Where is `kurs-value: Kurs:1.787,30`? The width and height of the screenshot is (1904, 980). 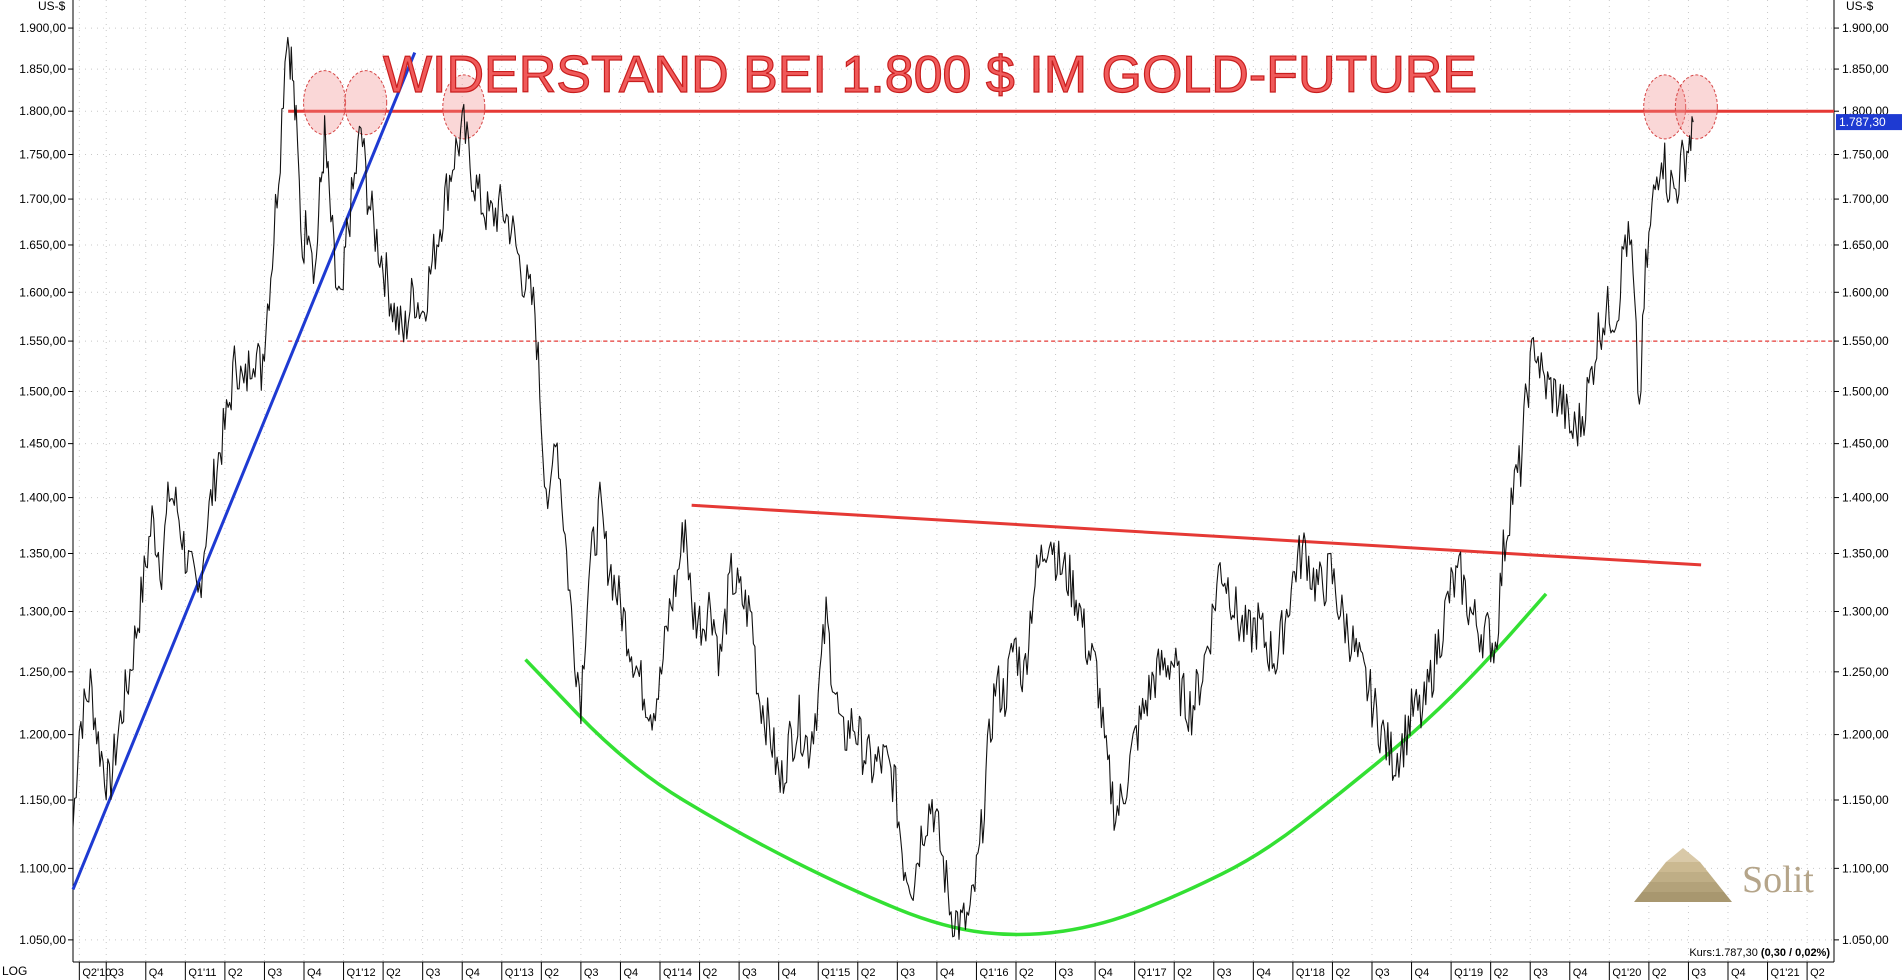
kurs-value: Kurs:1.787,30 is located at coordinates (1723, 953).